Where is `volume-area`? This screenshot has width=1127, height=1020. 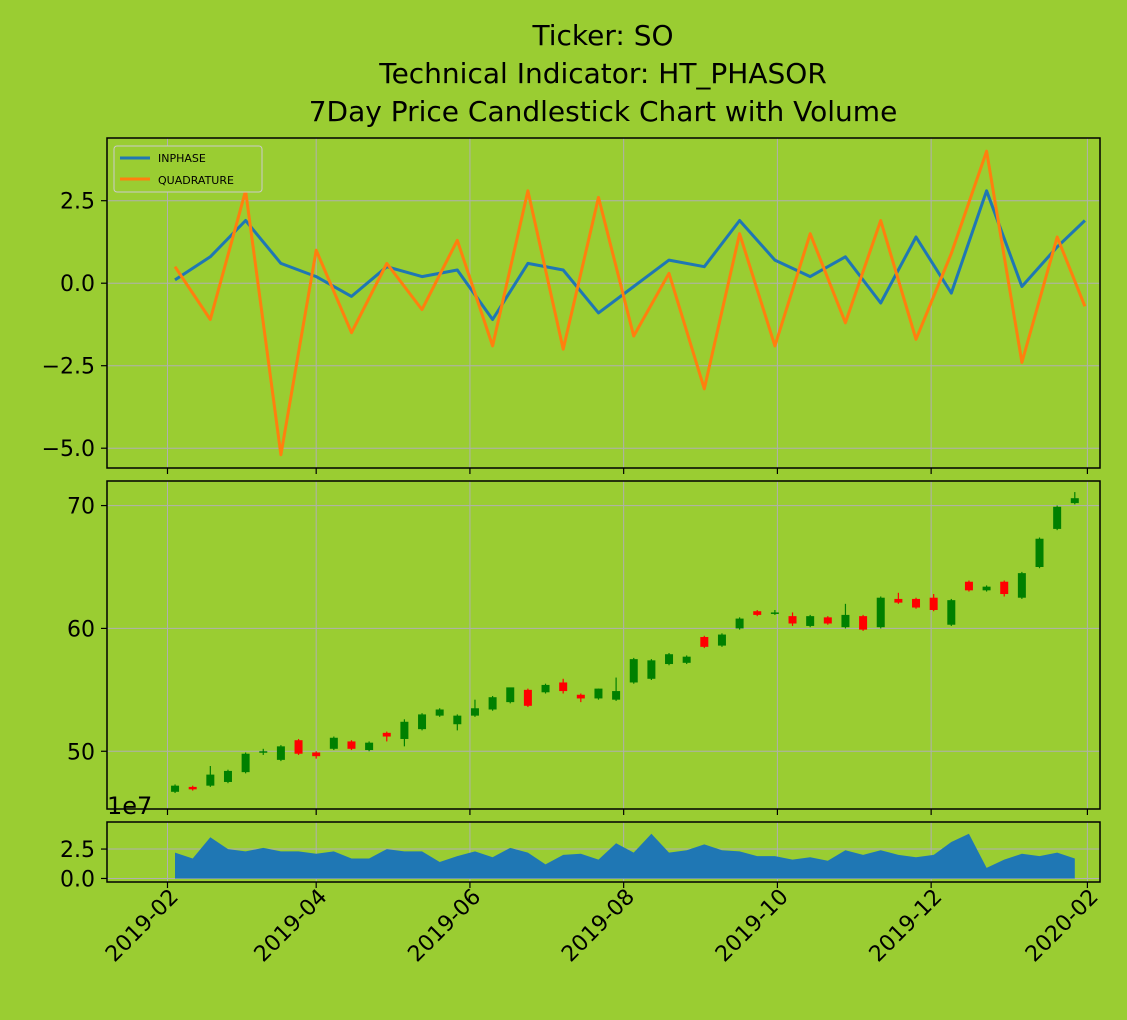 volume-area is located at coordinates (625, 856).